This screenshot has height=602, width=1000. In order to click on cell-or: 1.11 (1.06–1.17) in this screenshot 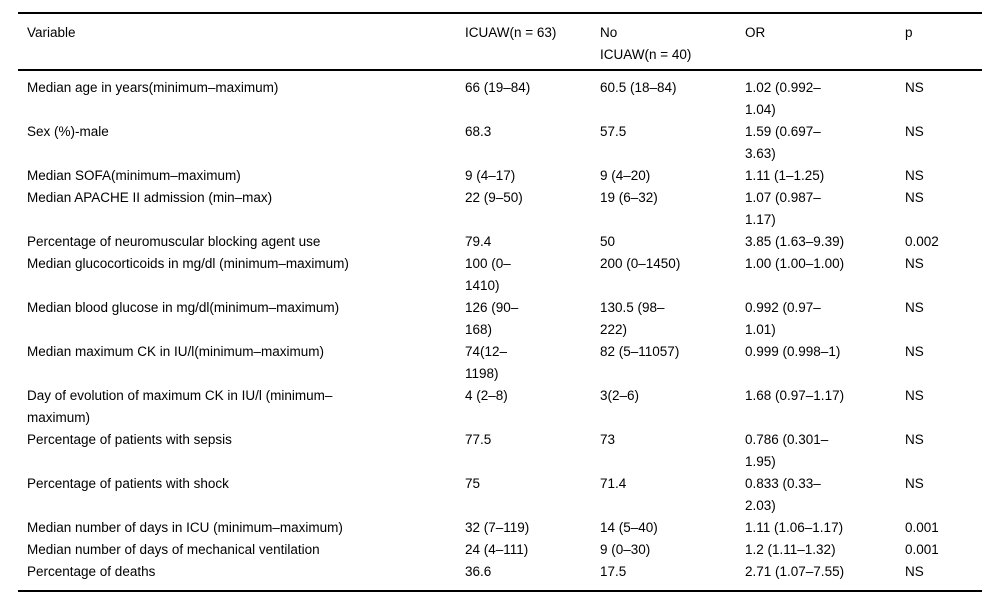, I will do `click(794, 527)`.